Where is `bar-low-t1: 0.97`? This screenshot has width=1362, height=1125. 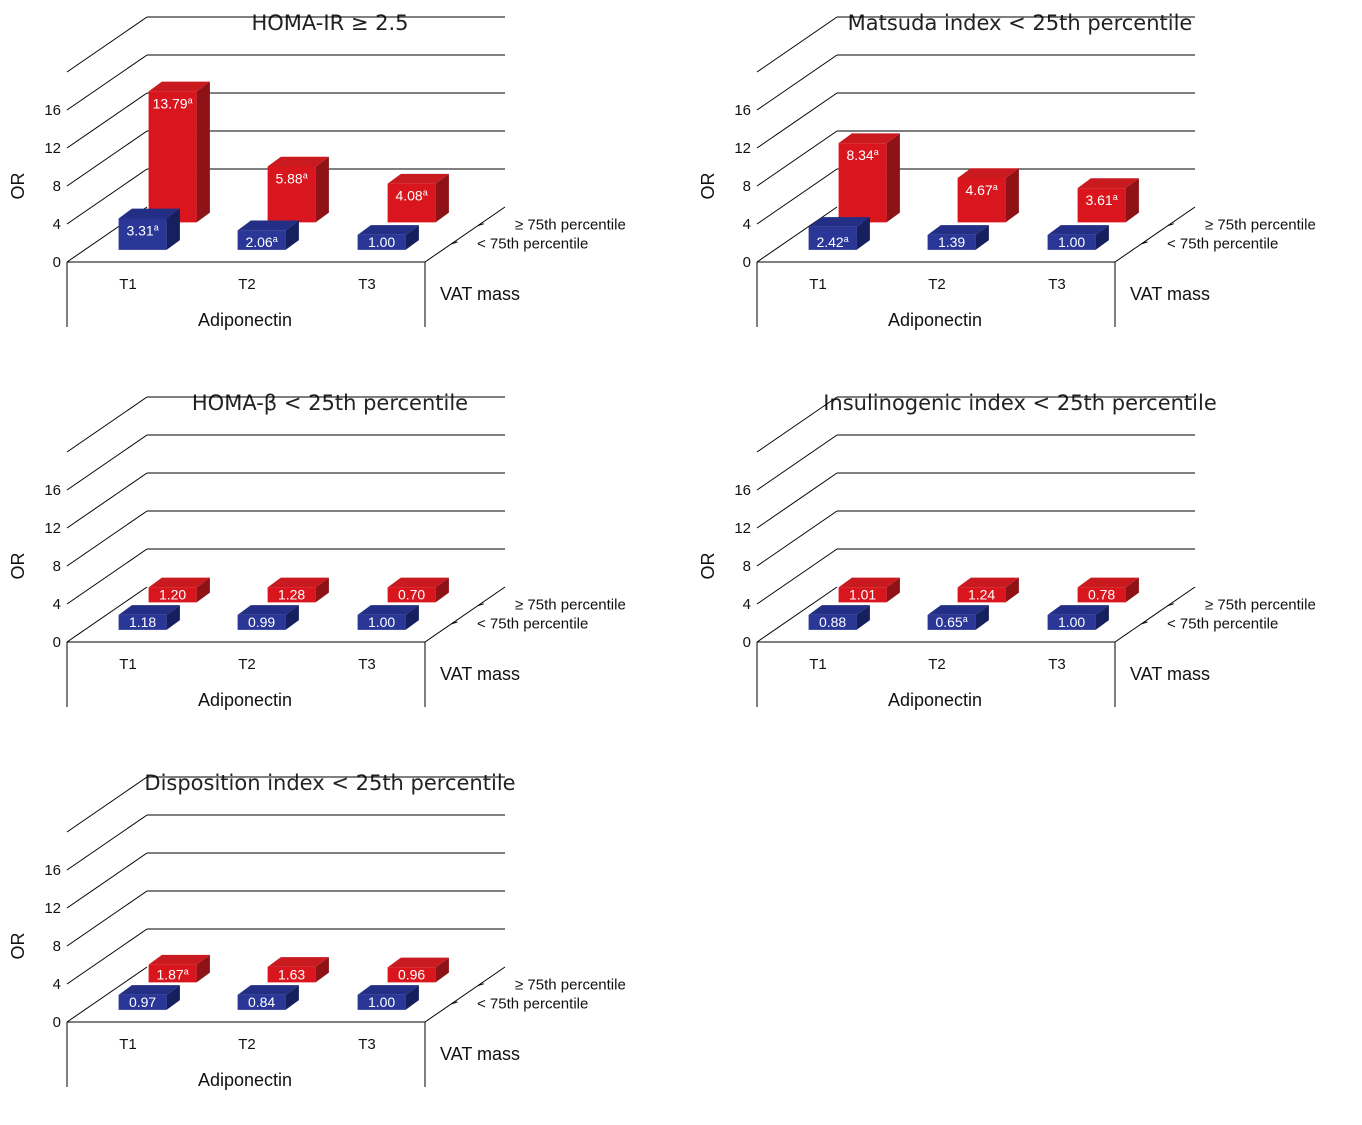 bar-low-t1: 0.97 is located at coordinates (149, 997).